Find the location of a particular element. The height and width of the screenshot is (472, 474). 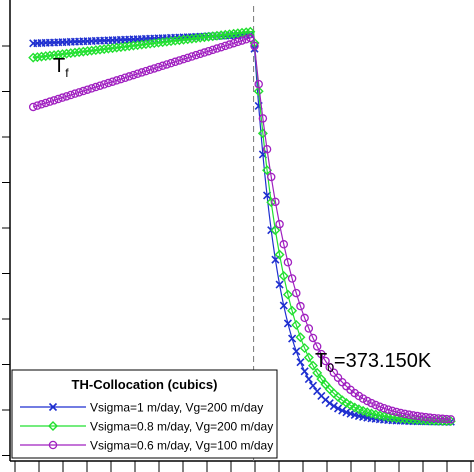

legend-marker is located at coordinates (53, 407).